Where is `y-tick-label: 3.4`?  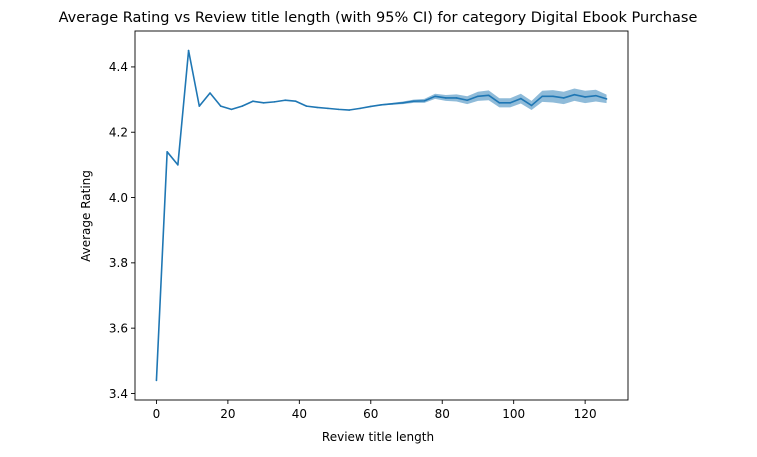 y-tick-label: 3.4 is located at coordinates (118, 394).